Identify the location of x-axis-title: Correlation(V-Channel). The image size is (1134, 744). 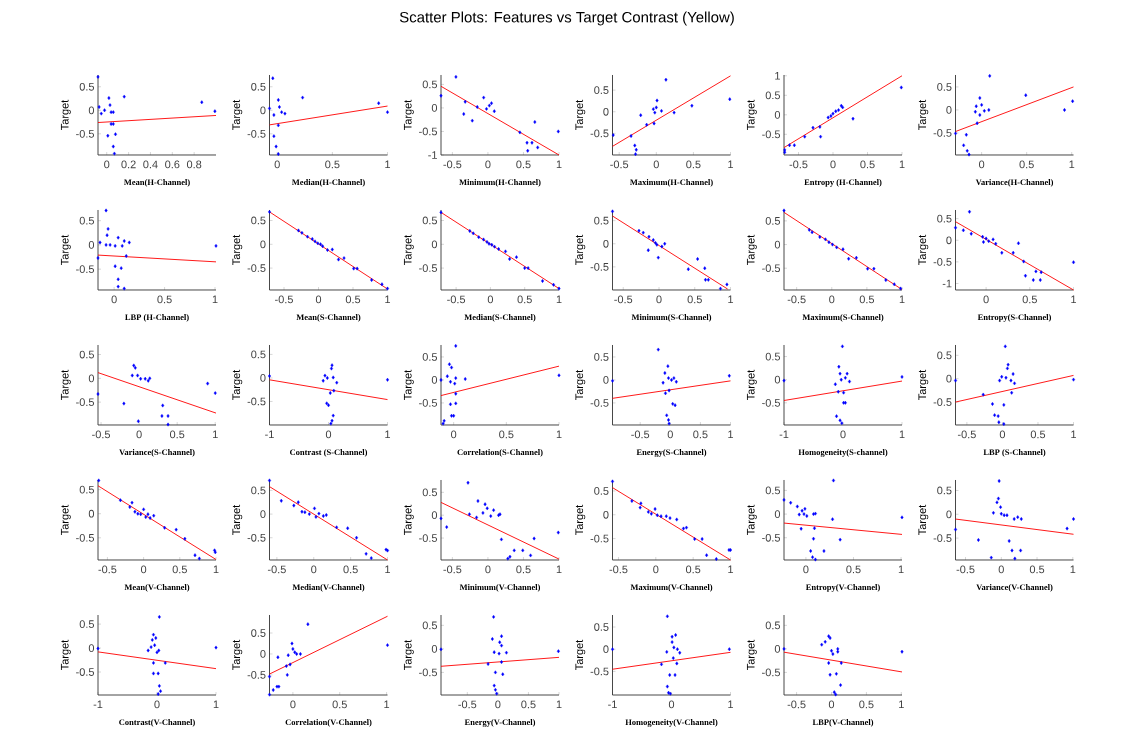
(328, 723).